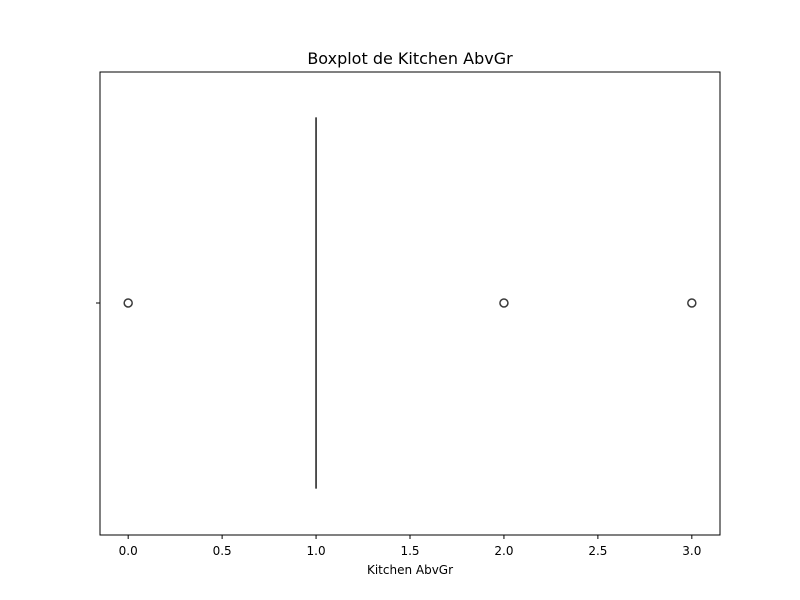  Describe the element at coordinates (409, 551) in the screenshot. I see `x-tick-label: 1.5` at that location.